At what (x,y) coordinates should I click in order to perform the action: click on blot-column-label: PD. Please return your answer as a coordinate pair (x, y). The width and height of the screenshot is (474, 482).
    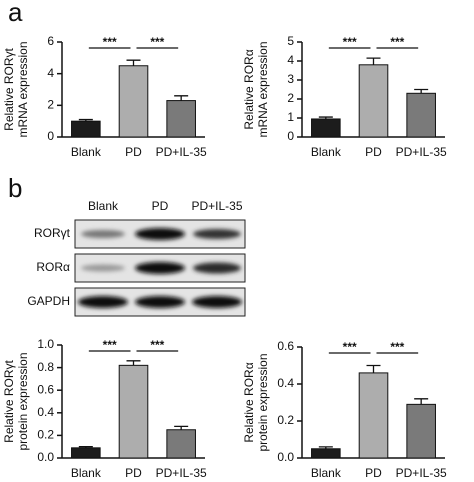
    Looking at the image, I should click on (160, 206).